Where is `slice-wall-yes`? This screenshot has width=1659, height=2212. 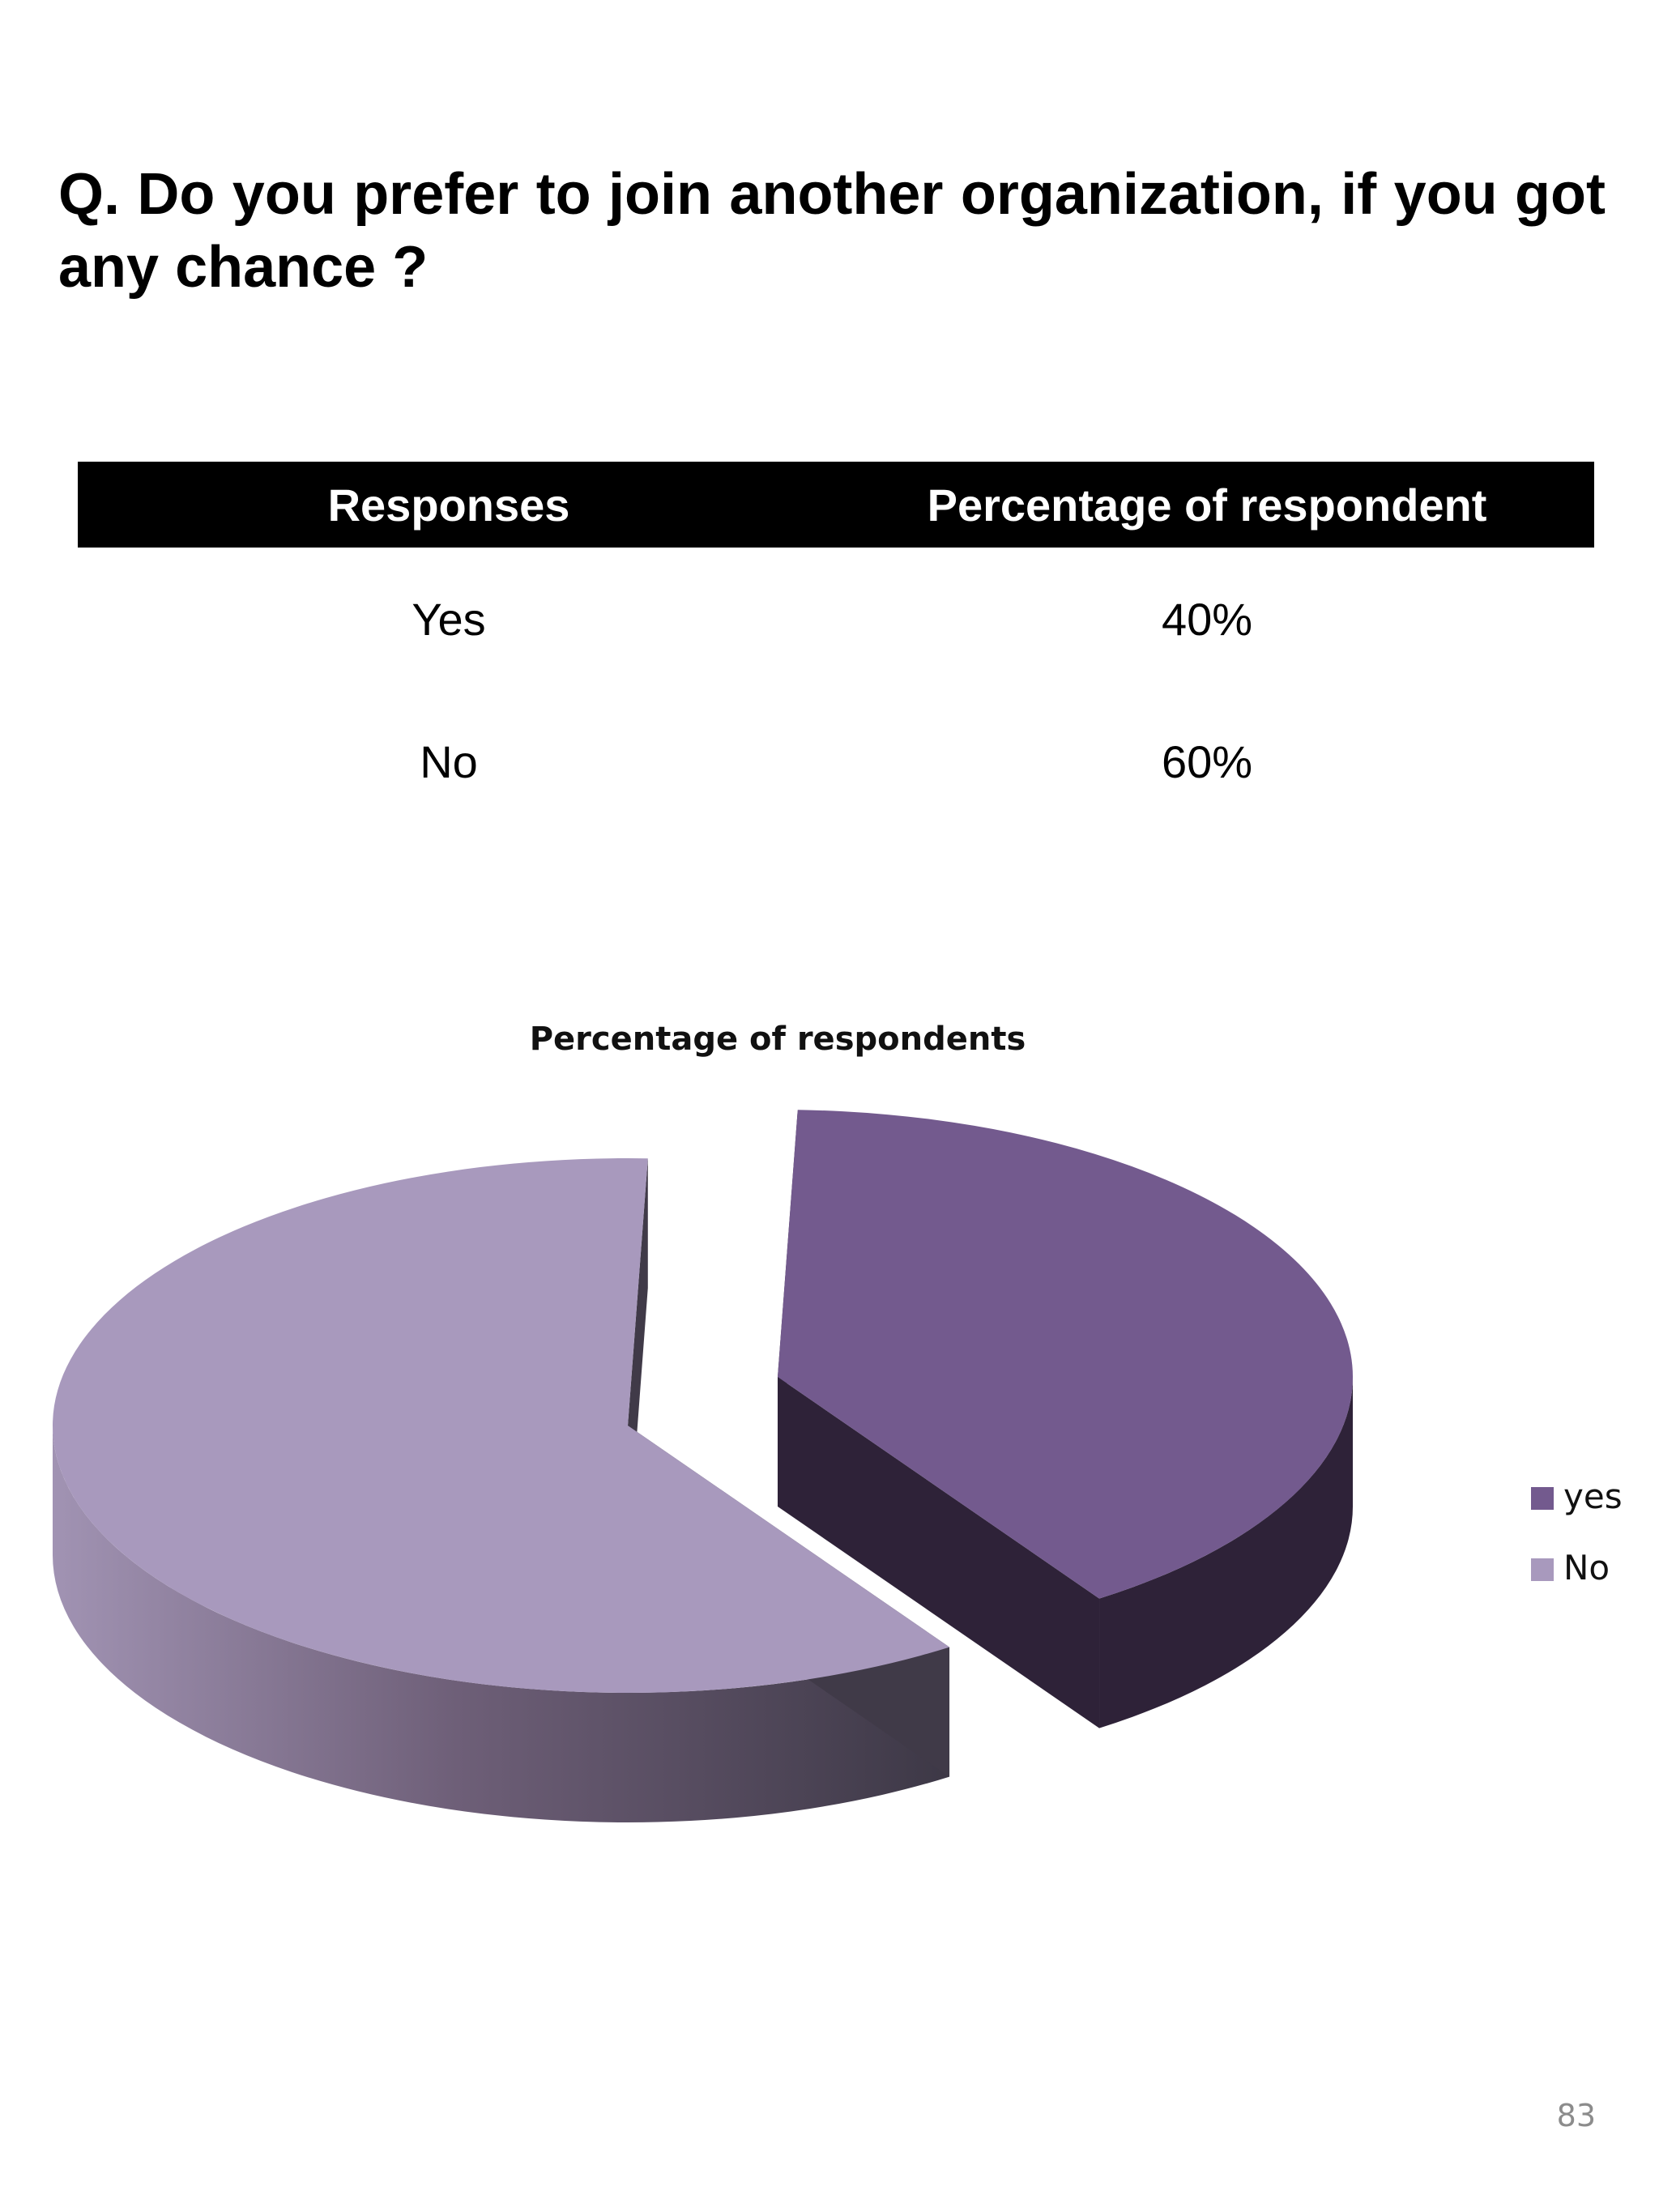 slice-wall-yes is located at coordinates (939, 1552).